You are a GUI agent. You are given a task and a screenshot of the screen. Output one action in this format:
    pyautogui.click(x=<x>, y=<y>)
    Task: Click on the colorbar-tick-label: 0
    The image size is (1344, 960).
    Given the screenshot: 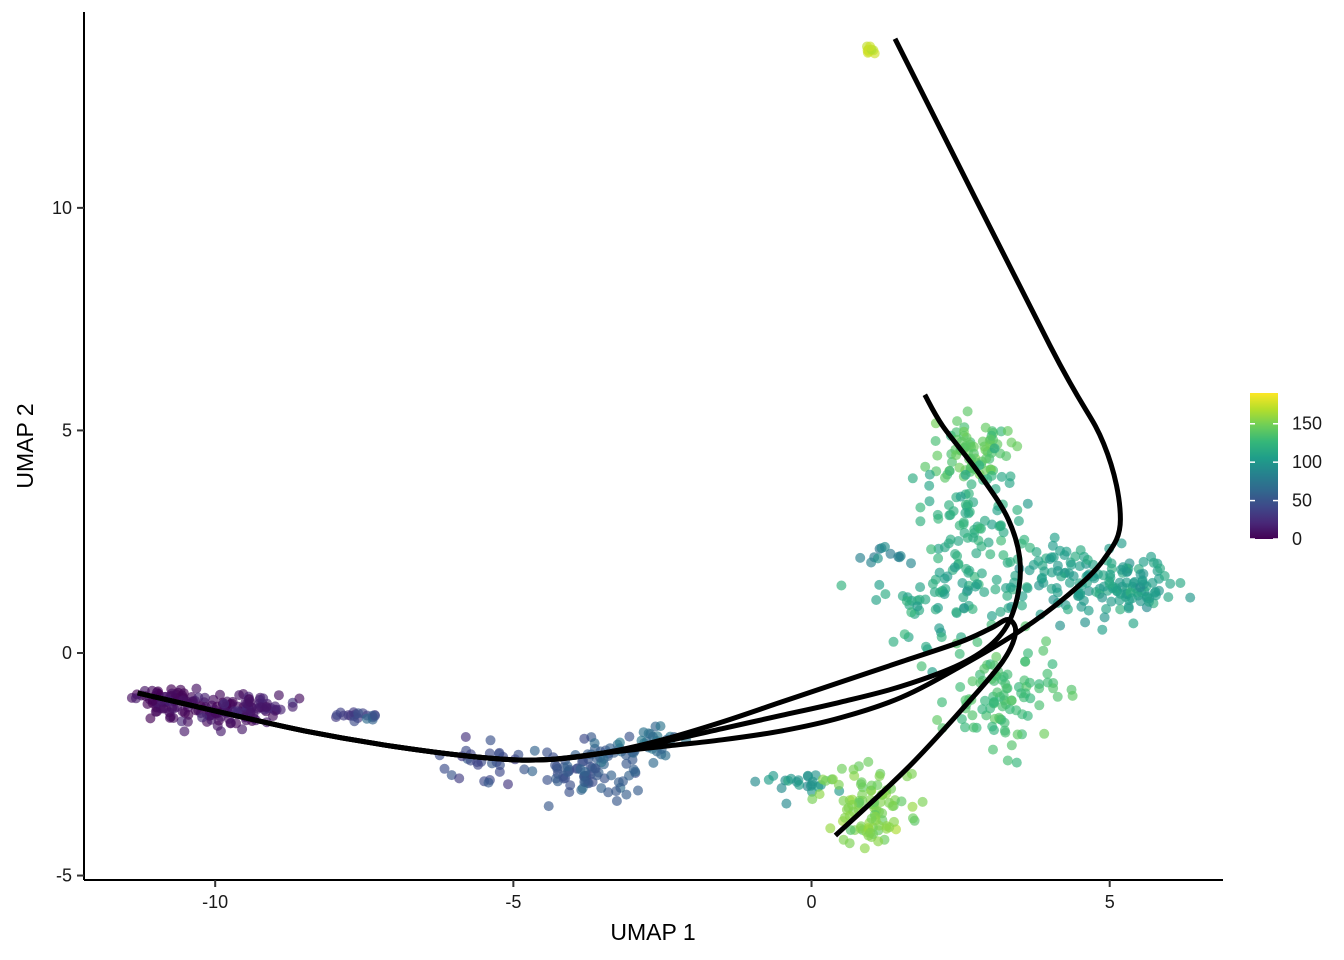 What is the action you would take?
    pyautogui.click(x=1297, y=539)
    